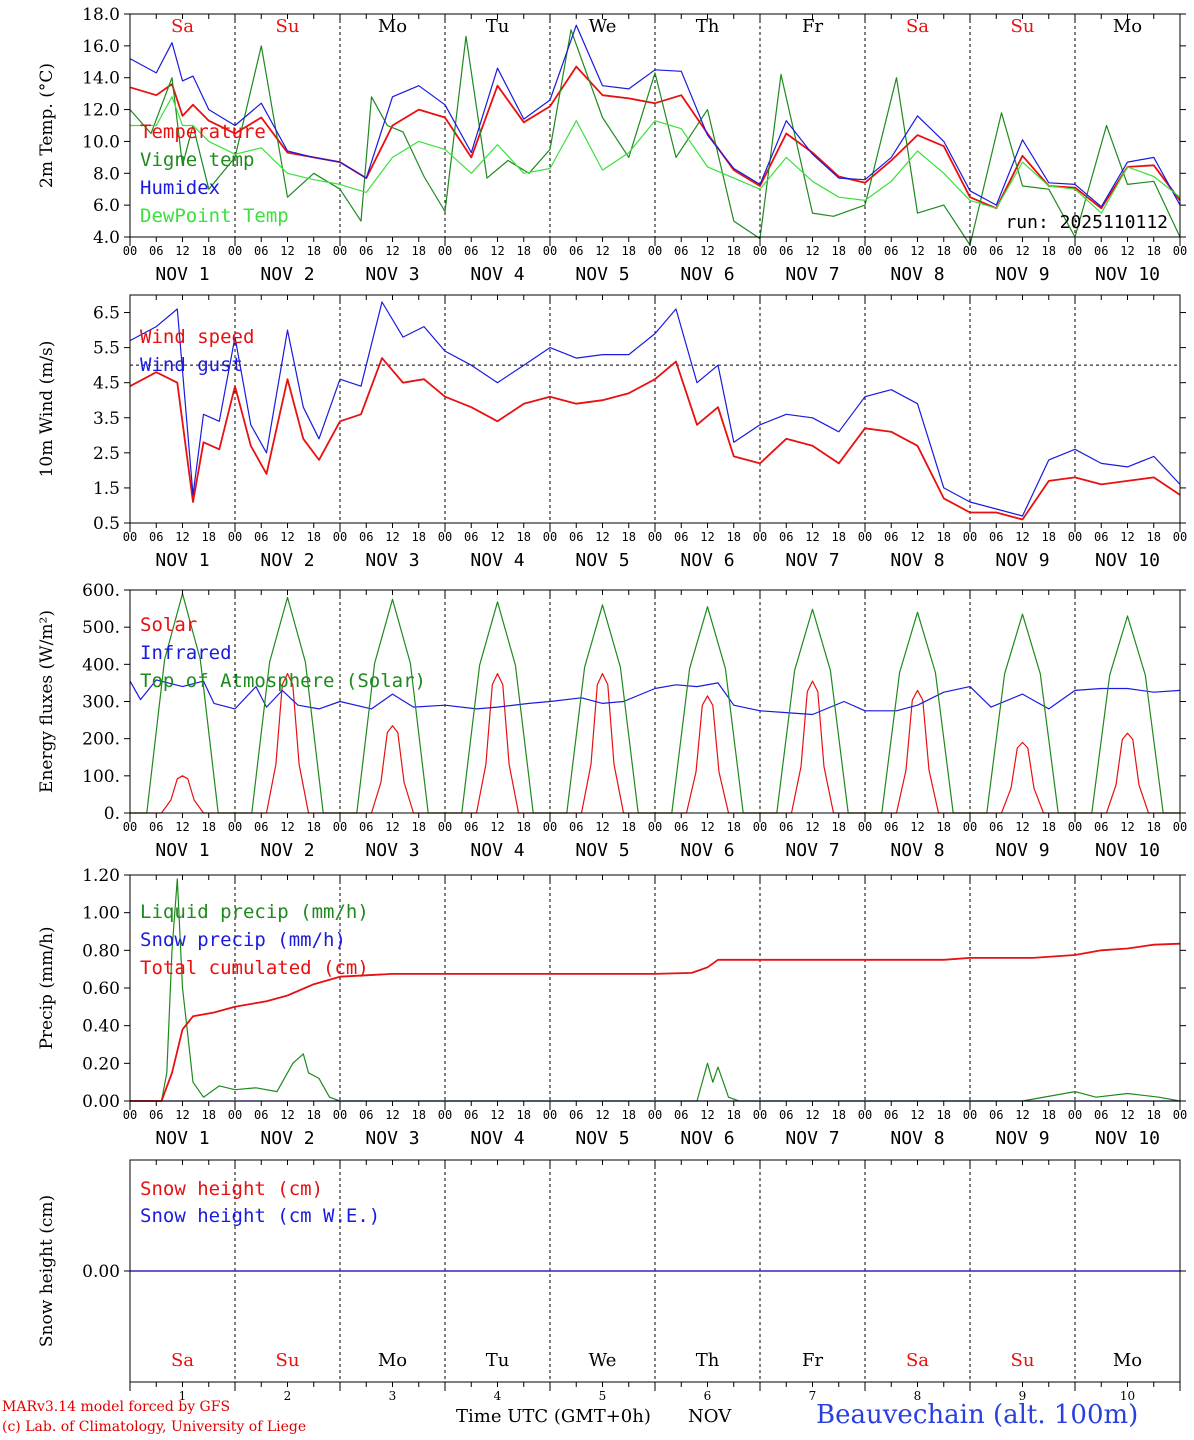 Image resolution: width=1194 pixels, height=1440 pixels. What do you see at coordinates (106, 174) in the screenshot?
I see `y-tick-label: 8.0` at bounding box center [106, 174].